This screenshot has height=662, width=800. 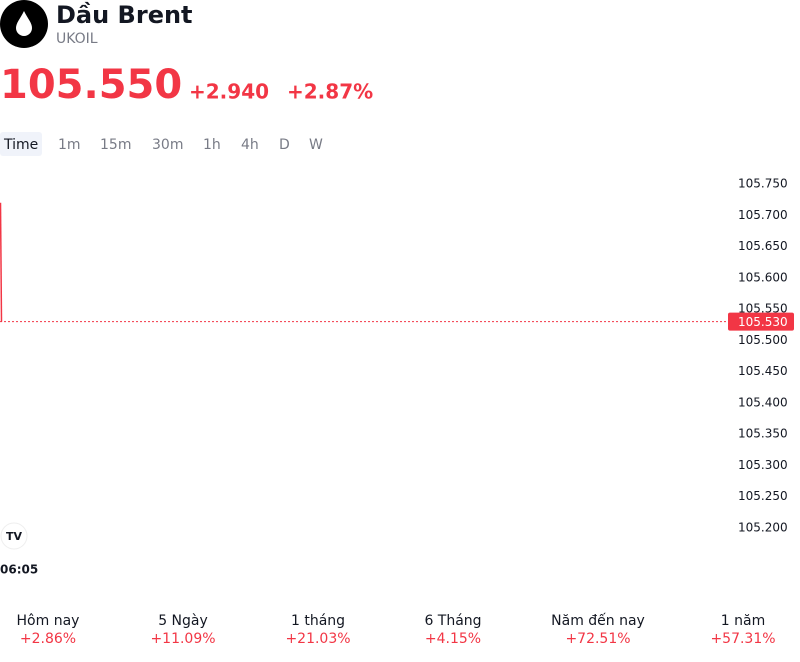 What do you see at coordinates (763, 215) in the screenshot?
I see `y-tick-label: 105.700` at bounding box center [763, 215].